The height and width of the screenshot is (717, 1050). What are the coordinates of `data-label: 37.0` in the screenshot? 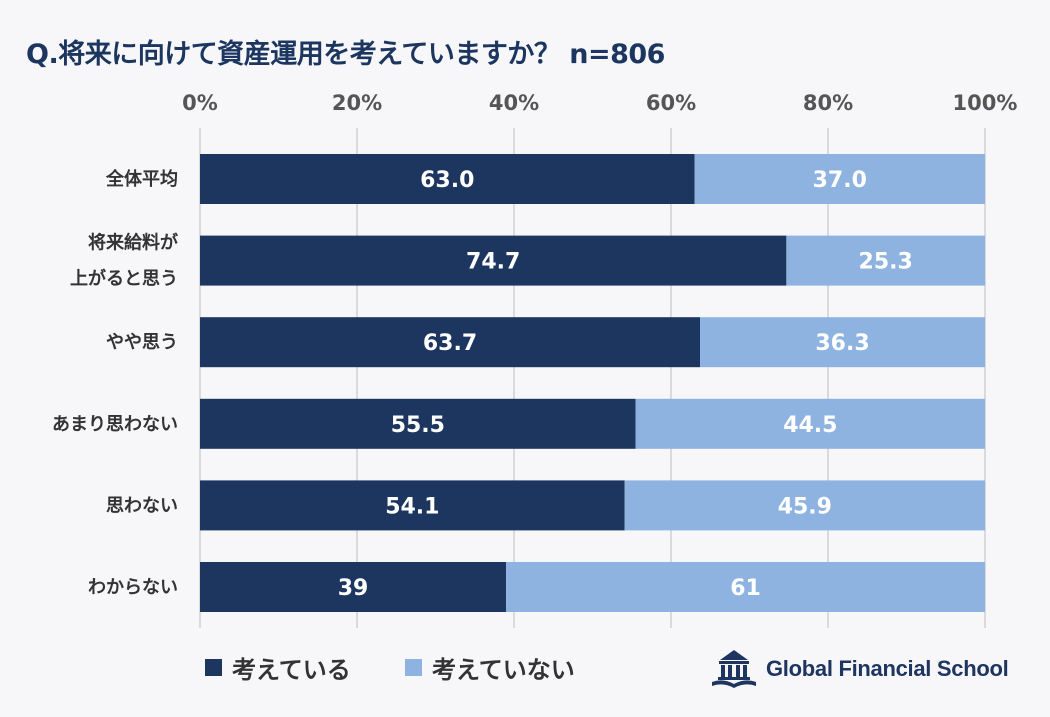 It's located at (840, 180).